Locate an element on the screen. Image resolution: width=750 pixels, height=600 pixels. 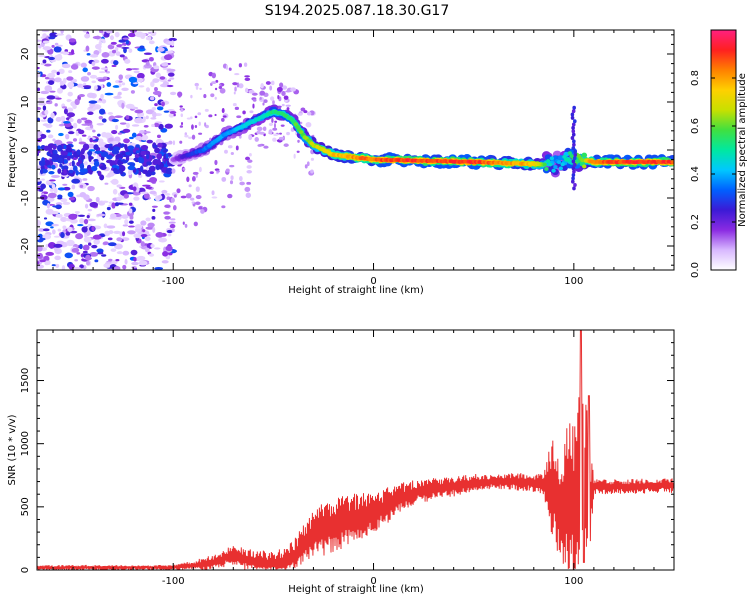
spectrogram-y-tick-label: -20 is located at coordinates (25, 246).